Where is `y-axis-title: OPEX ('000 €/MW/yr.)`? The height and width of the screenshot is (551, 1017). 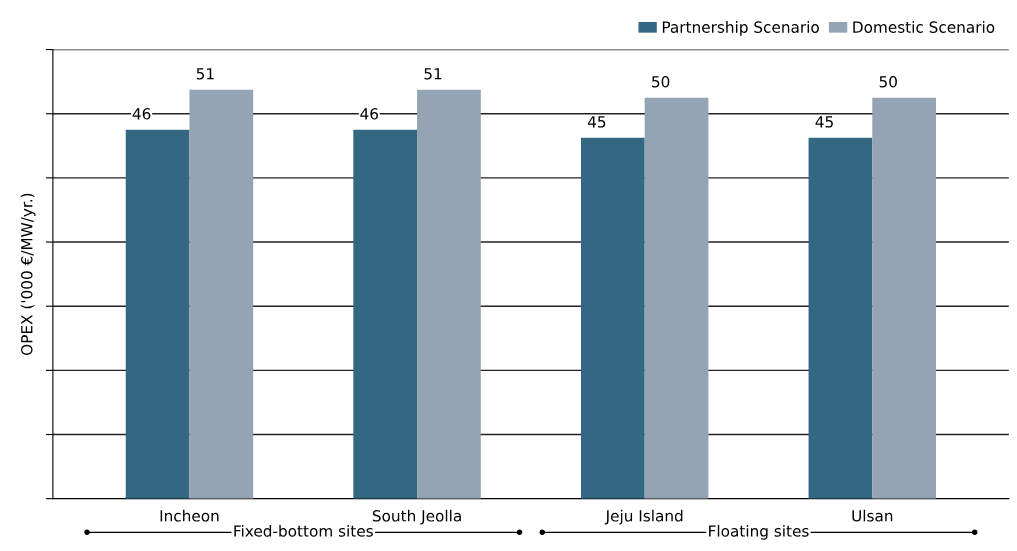 y-axis-title: OPEX ('000 €/MW/yr.) is located at coordinates (28, 274).